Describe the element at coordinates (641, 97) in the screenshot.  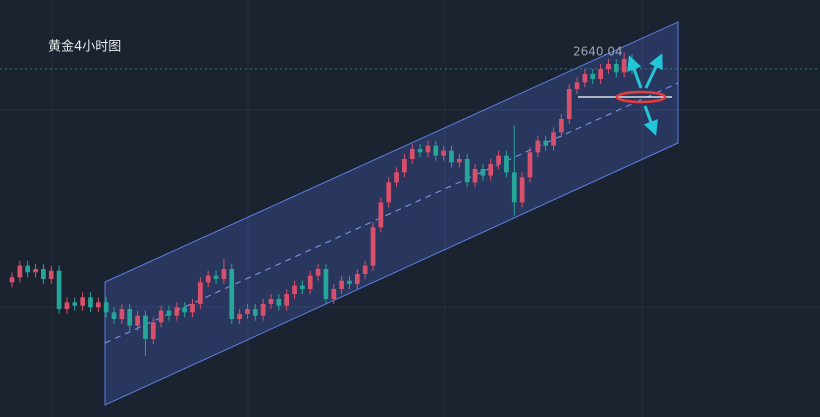
I see `highlight-ellipse` at that location.